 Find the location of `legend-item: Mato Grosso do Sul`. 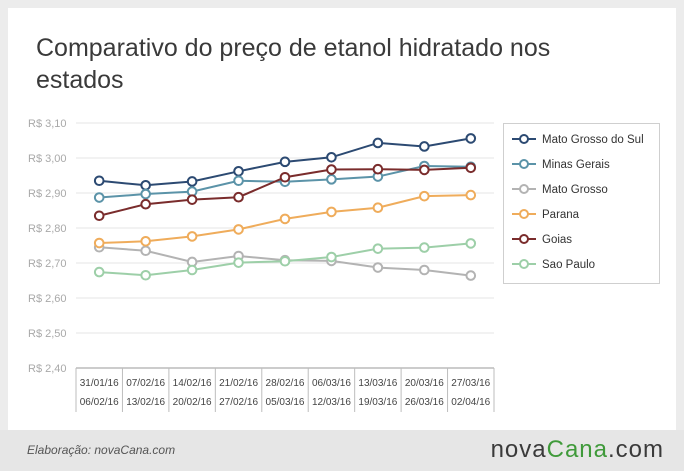

legend-item: Mato Grosso do Sul is located at coordinates (578, 140).